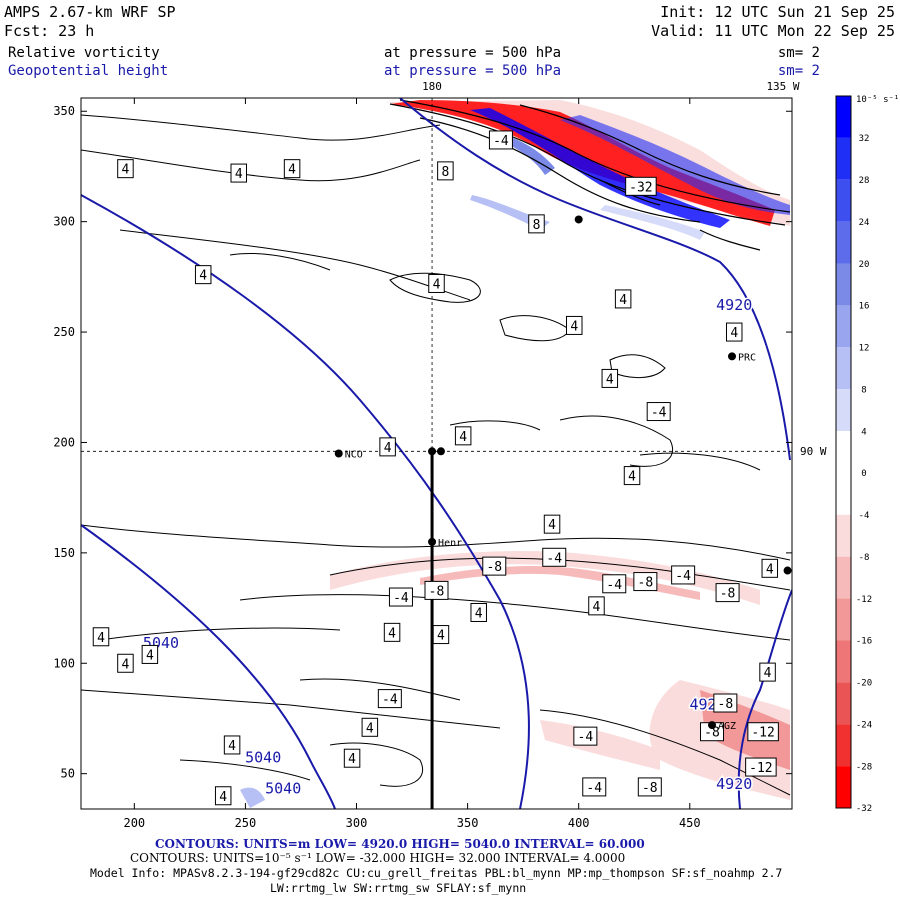  Describe the element at coordinates (864, 307) in the screenshot. I see `colorbar-tick-label: 16` at that location.